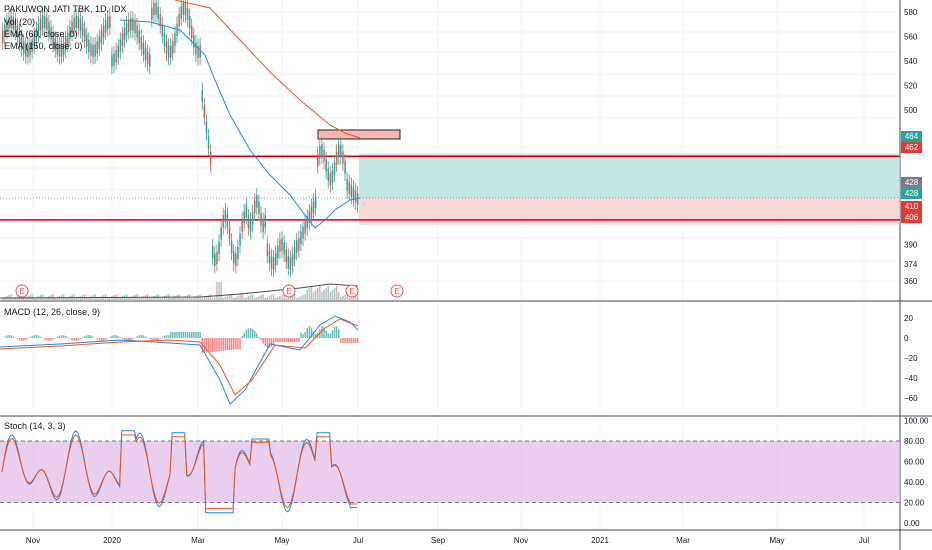 Image resolution: width=932 pixels, height=550 pixels. Describe the element at coordinates (683, 540) in the screenshot. I see `time-tick-label: Mar` at that location.